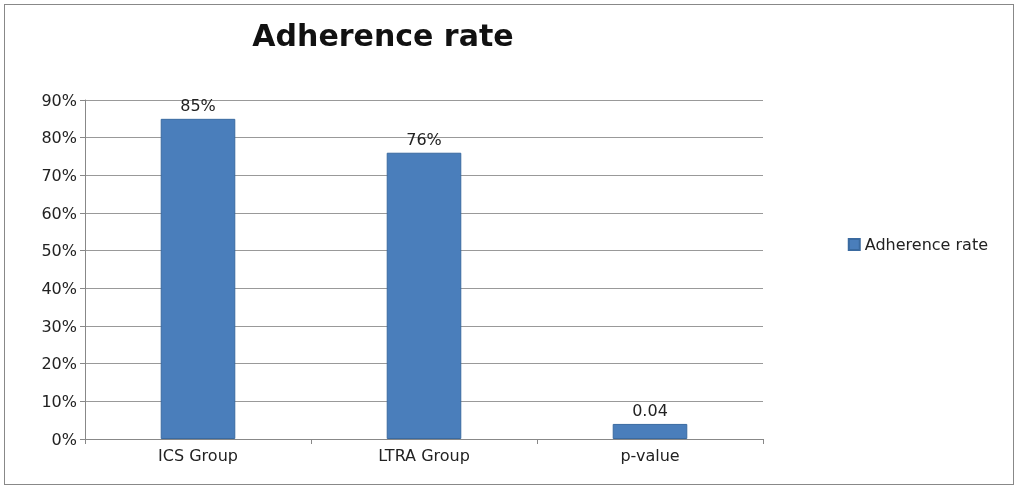 The image size is (1022, 491). What do you see at coordinates (59, 175) in the screenshot?
I see `y-tick-label: 70%` at bounding box center [59, 175].